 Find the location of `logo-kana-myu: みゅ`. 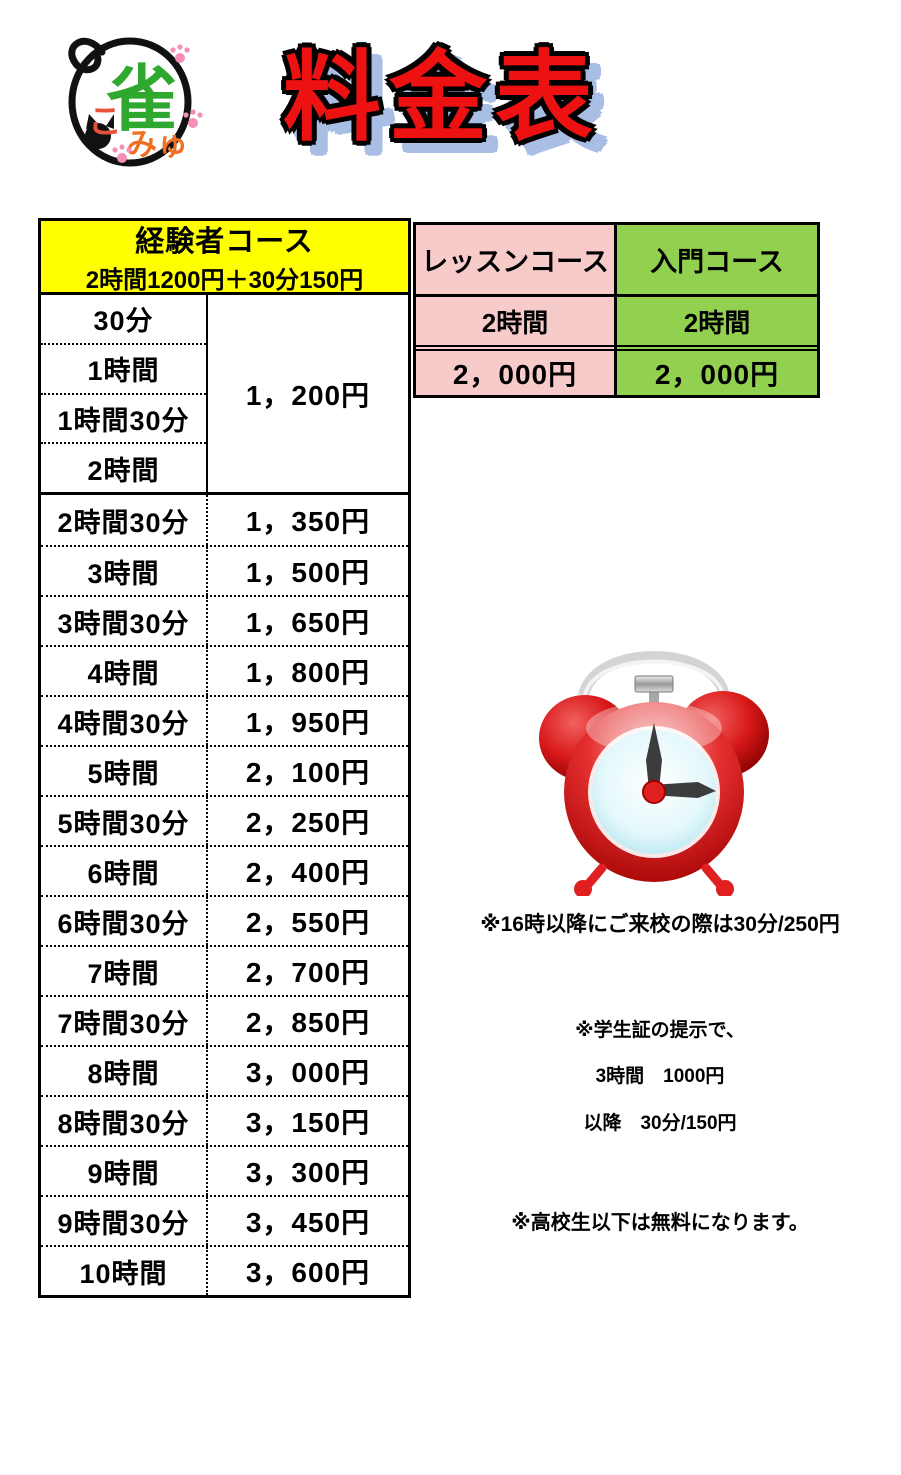

logo-kana-myu: みゅ is located at coordinates (157, 144).